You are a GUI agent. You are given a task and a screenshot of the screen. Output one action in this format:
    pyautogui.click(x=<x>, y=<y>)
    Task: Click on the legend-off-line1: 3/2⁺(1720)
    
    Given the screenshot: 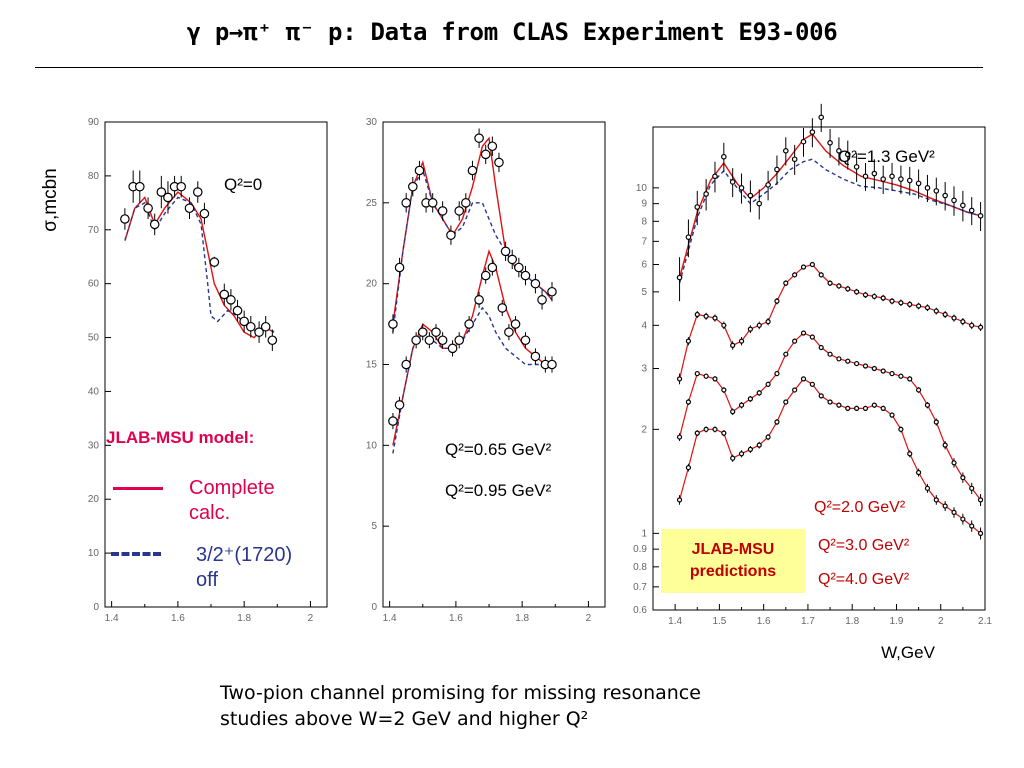 What is the action you would take?
    pyautogui.click(x=244, y=555)
    